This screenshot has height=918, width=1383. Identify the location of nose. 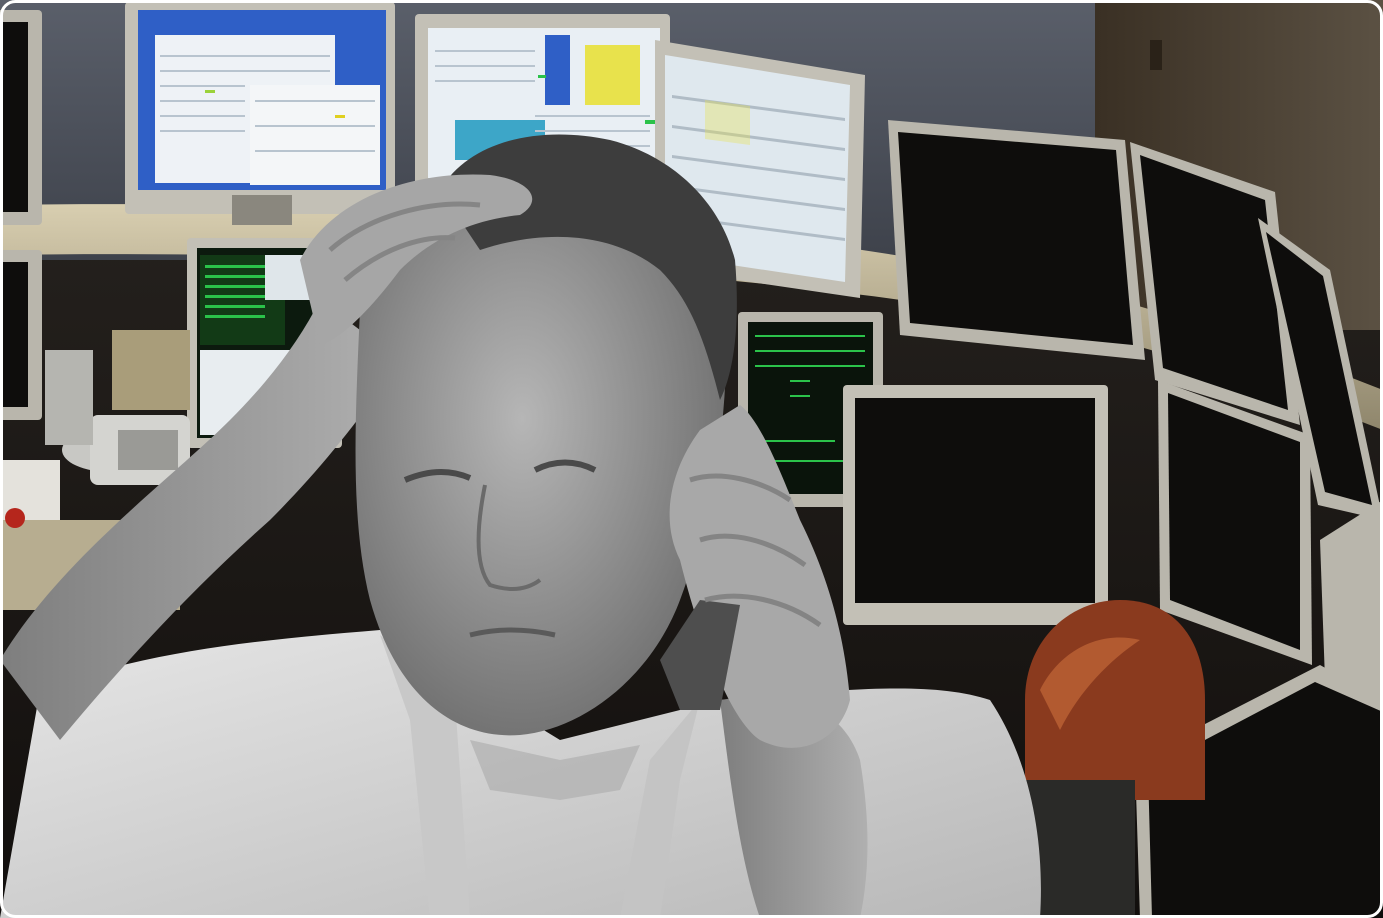
(509, 537).